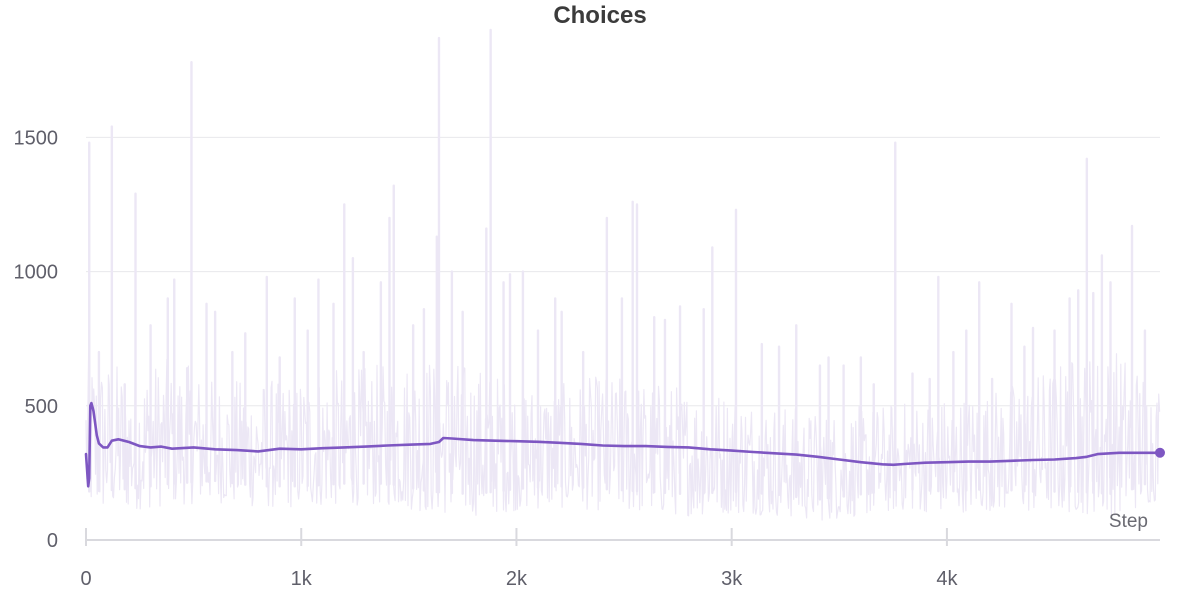 Image resolution: width=1200 pixels, height=605 pixels. I want to click on y-tick-label: 1000, so click(36, 273).